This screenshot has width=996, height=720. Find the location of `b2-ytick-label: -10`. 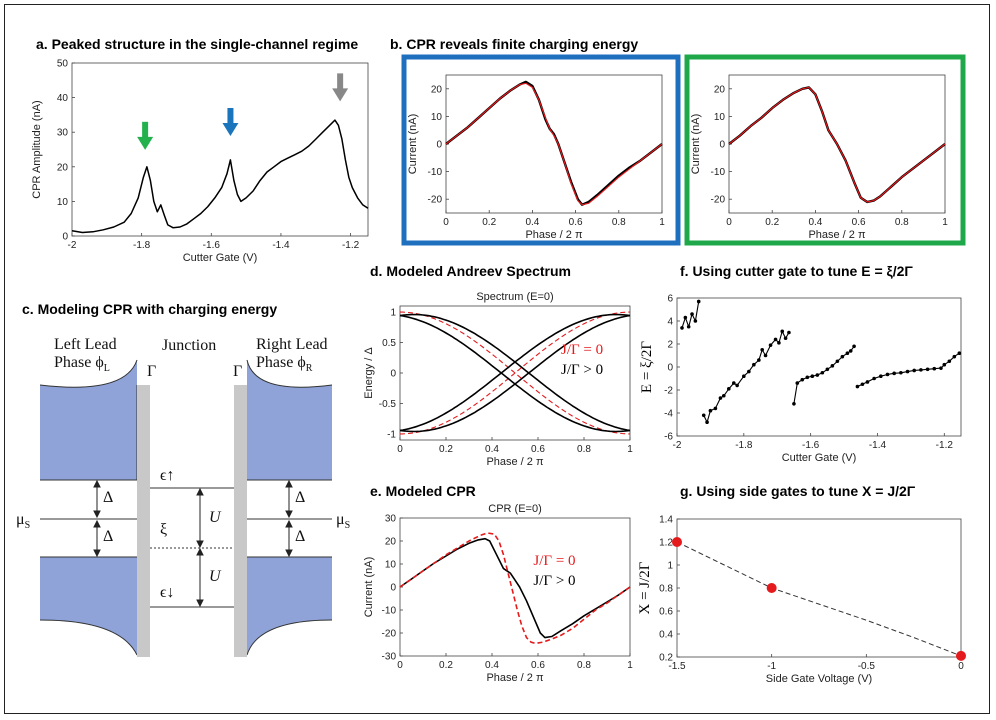

b2-ytick-label: -10 is located at coordinates (718, 172).